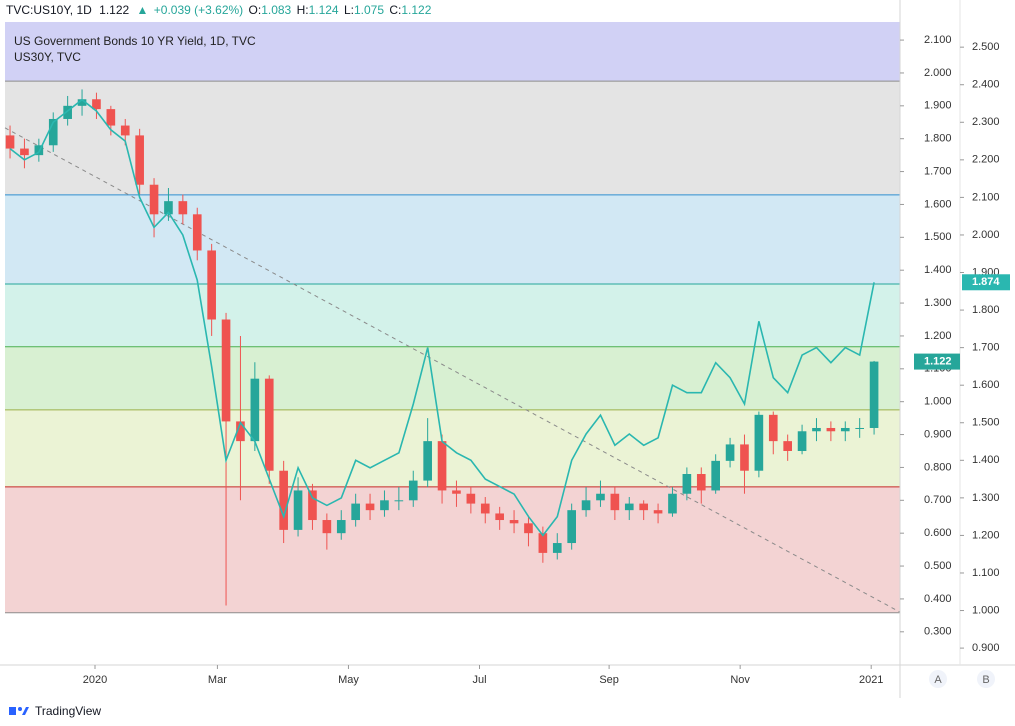 This screenshot has width=1015, height=726. What do you see at coordinates (986, 573) in the screenshot?
I see `y2-tick-label: 1.100` at bounding box center [986, 573].